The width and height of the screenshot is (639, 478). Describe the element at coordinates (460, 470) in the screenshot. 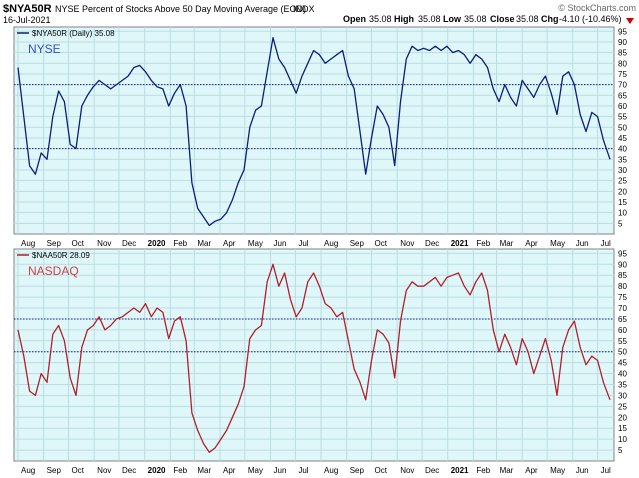

I see `nasdaq-x-tick-label: 2021` at that location.